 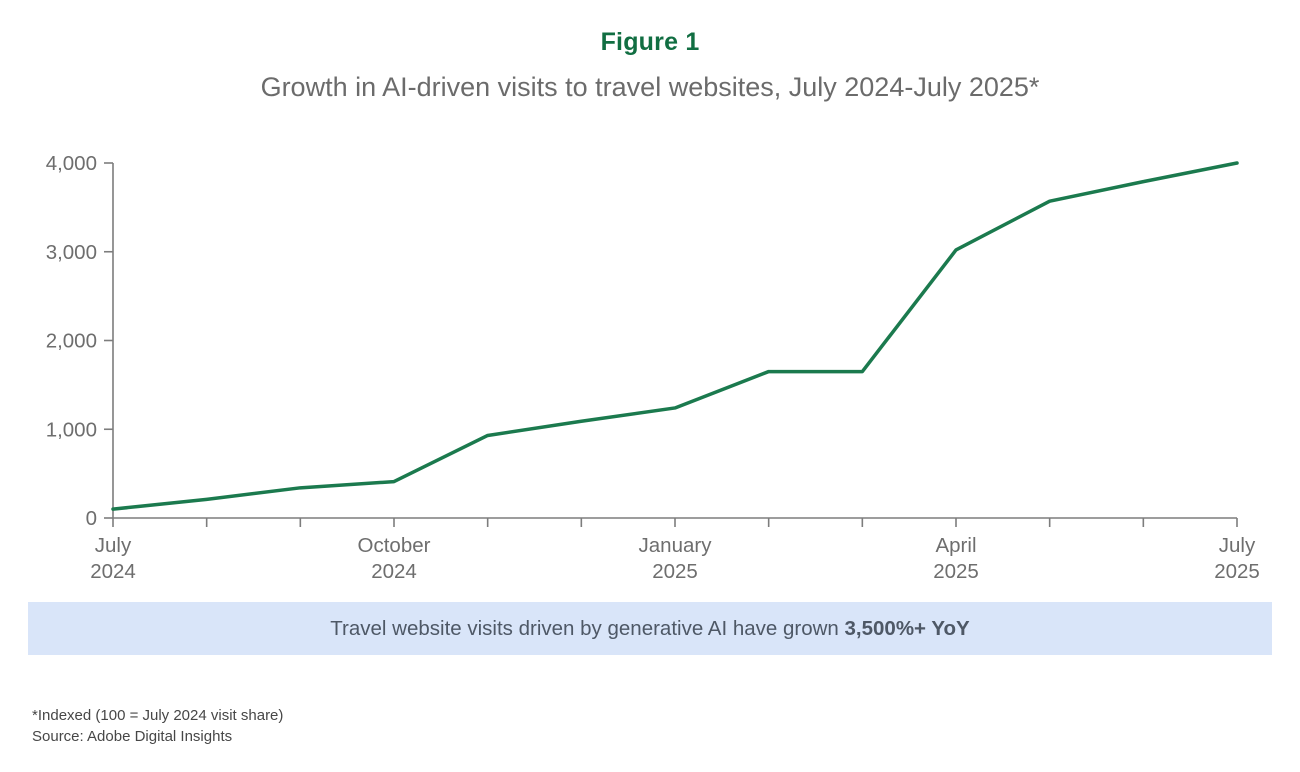 I want to click on footnote-indexed: *Indexed (100 = July 2024 visit share), so click(x=158, y=715).